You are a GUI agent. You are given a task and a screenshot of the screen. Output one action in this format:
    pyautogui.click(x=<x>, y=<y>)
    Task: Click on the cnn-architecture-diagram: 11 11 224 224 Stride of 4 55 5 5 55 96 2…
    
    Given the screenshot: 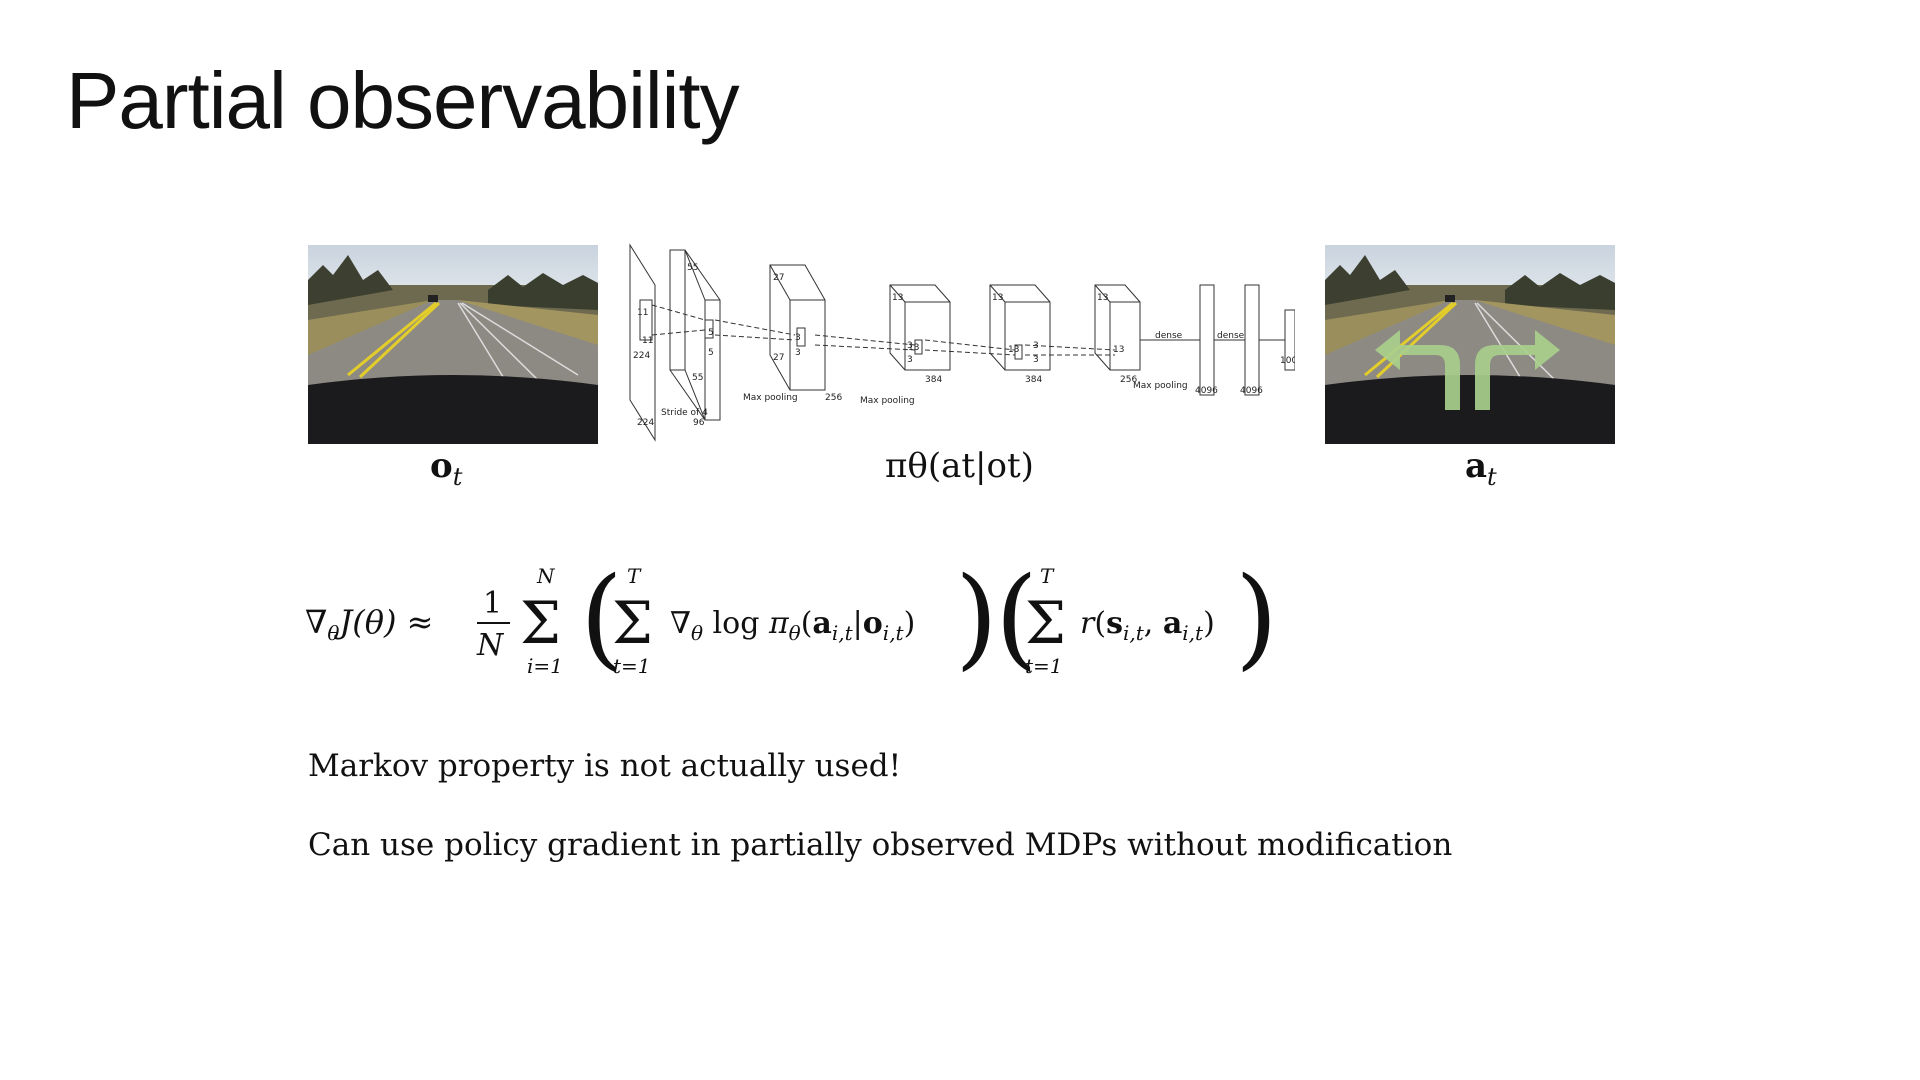 What is the action you would take?
    pyautogui.click(x=962, y=342)
    